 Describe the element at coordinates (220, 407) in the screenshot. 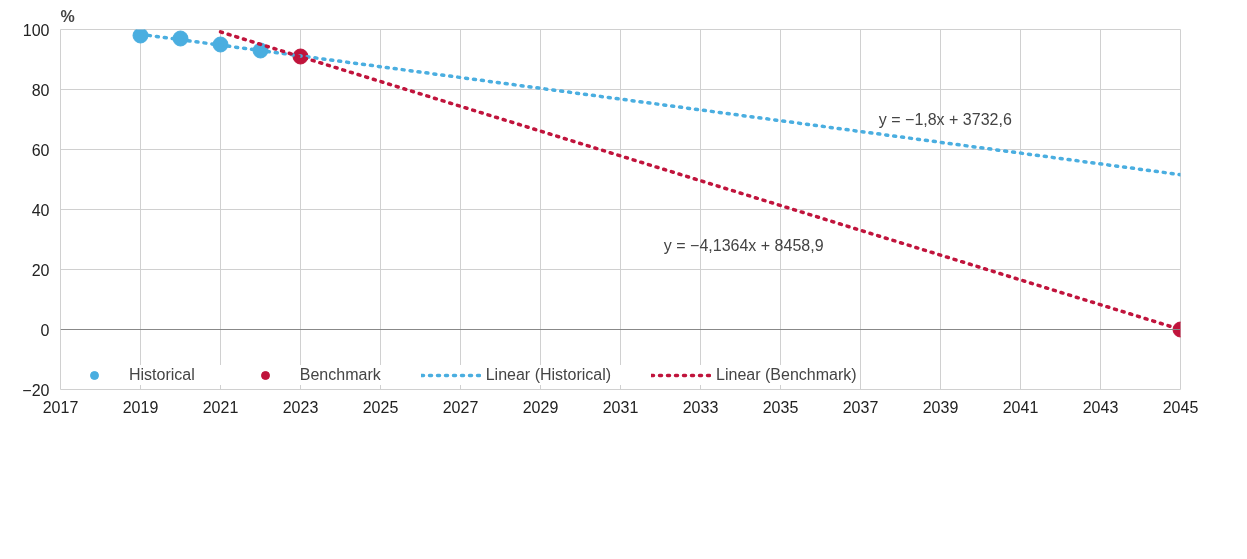

I see `x-tick-label: 2021` at that location.